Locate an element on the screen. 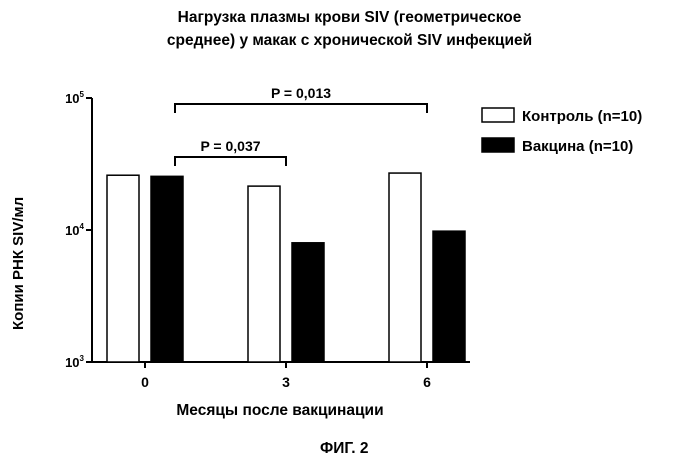  p-value-label-1: P = 0,013 is located at coordinates (301, 93).